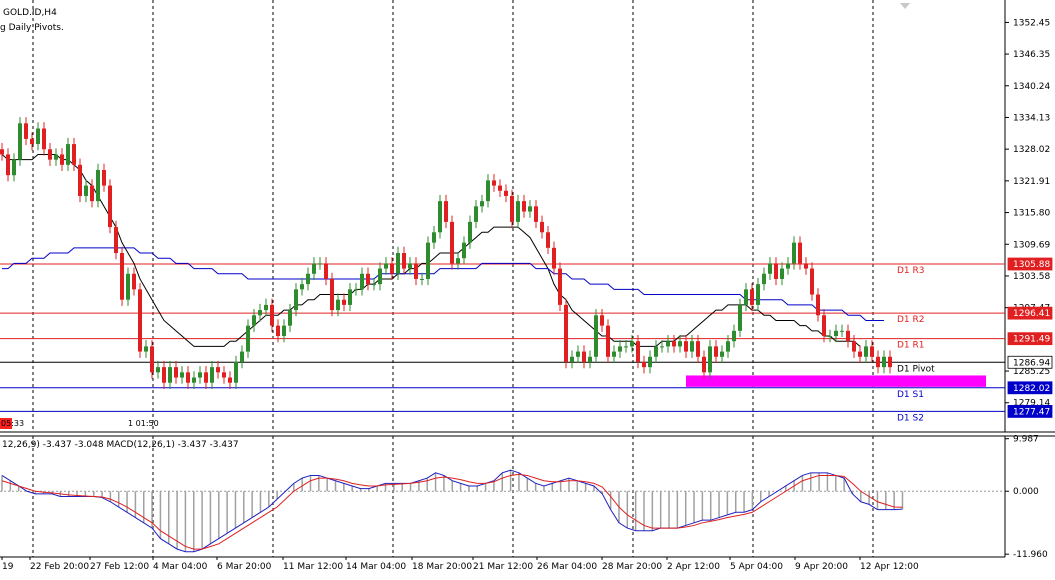  What do you see at coordinates (12, 423) in the screenshot?
I see `svg-text: 05:33` at bounding box center [12, 423].